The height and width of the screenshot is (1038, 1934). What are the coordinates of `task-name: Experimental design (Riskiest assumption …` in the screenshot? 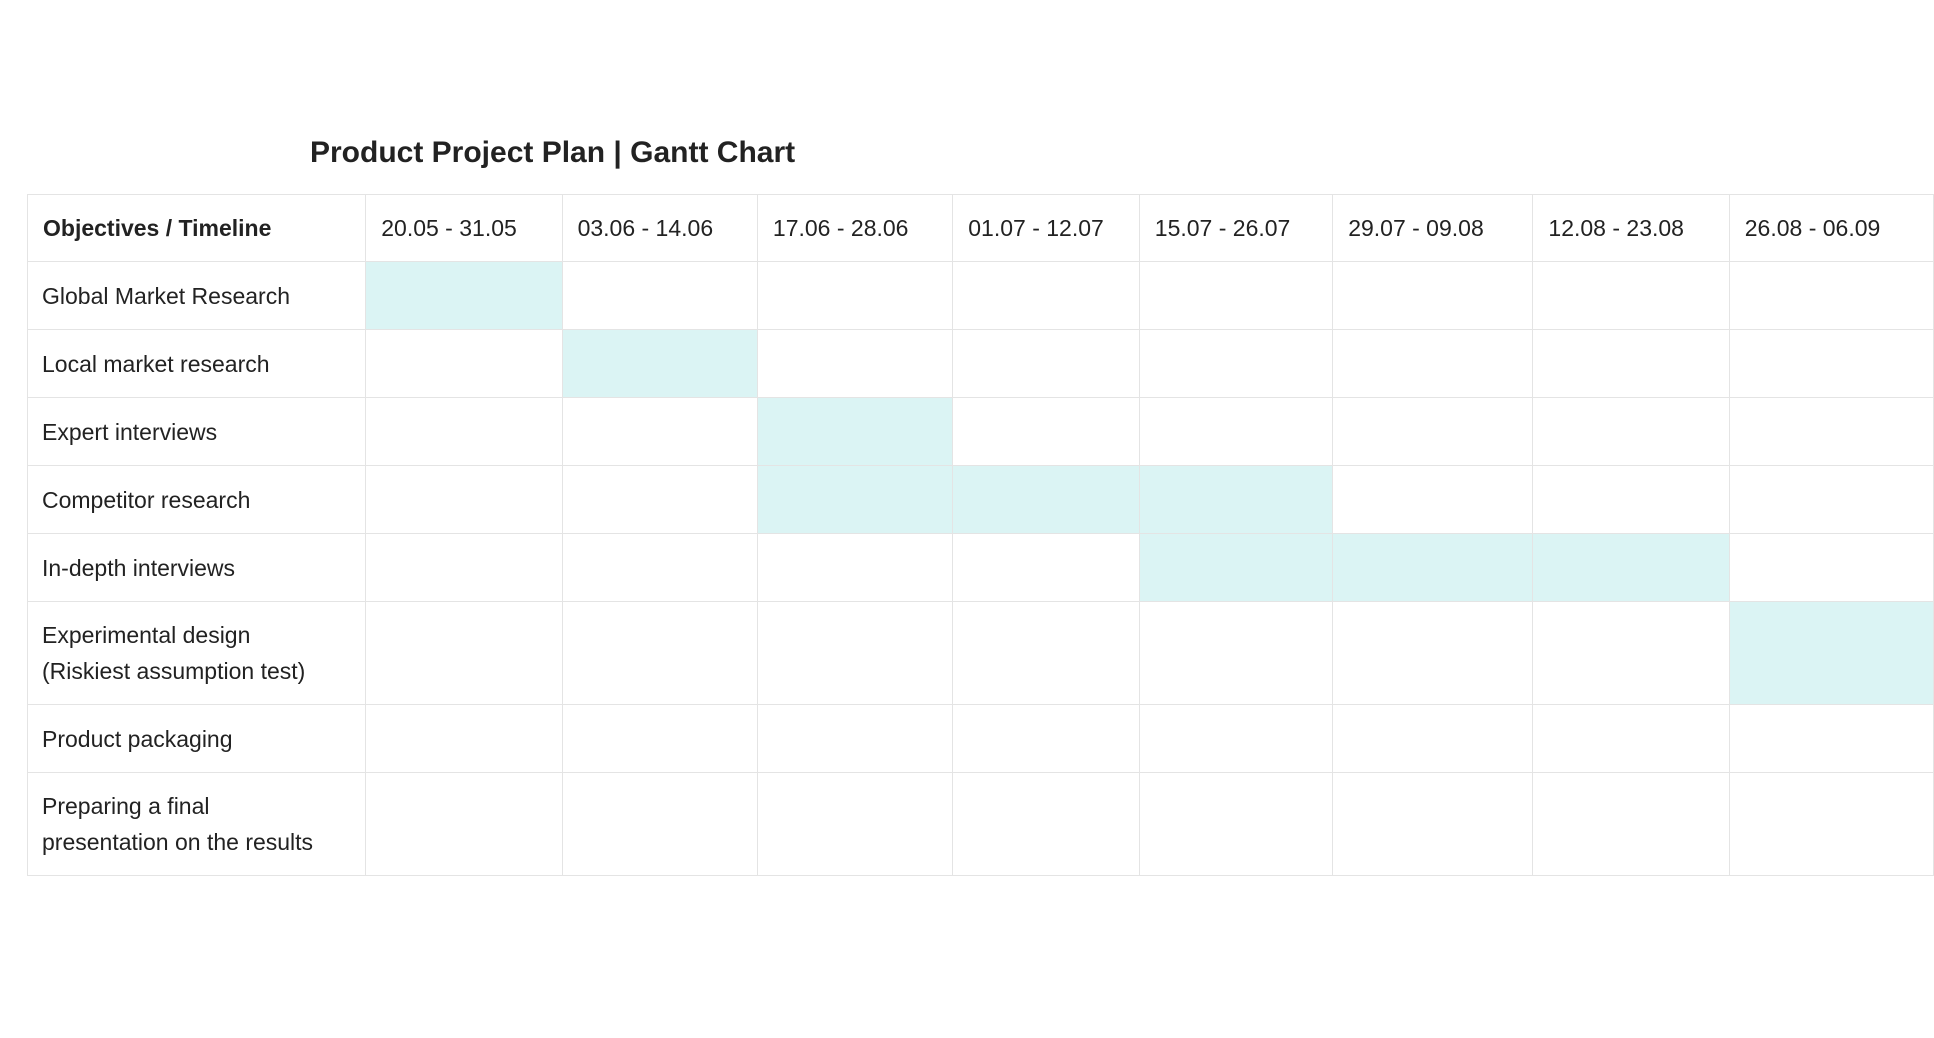 It's located at (196, 653).